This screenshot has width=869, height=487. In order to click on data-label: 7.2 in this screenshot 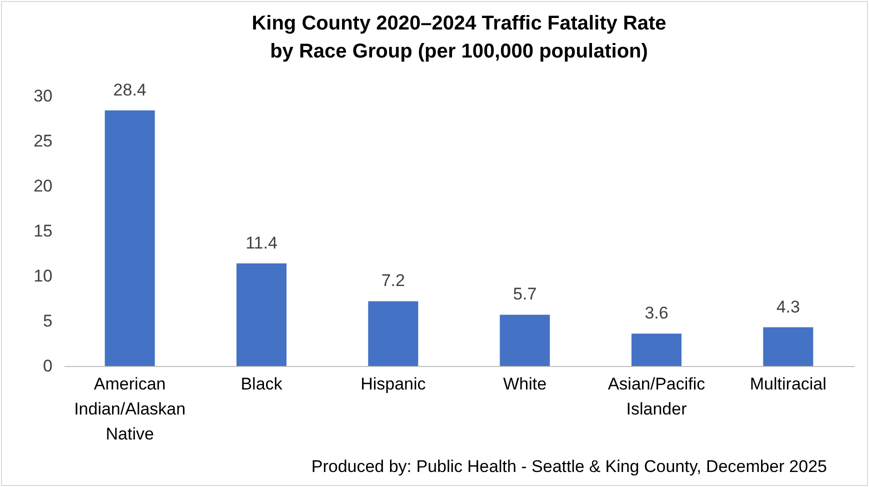, I will do `click(393, 280)`.